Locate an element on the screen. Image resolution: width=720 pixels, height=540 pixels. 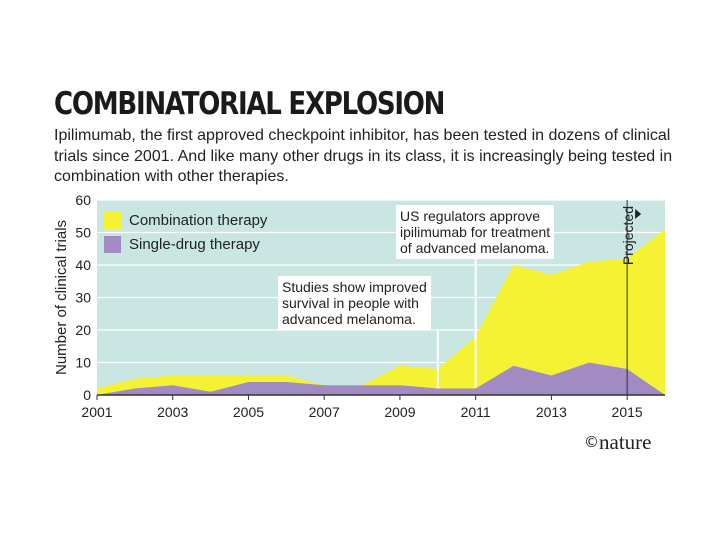
legend-item-single: Single-drug therapy is located at coordinates (185, 244).